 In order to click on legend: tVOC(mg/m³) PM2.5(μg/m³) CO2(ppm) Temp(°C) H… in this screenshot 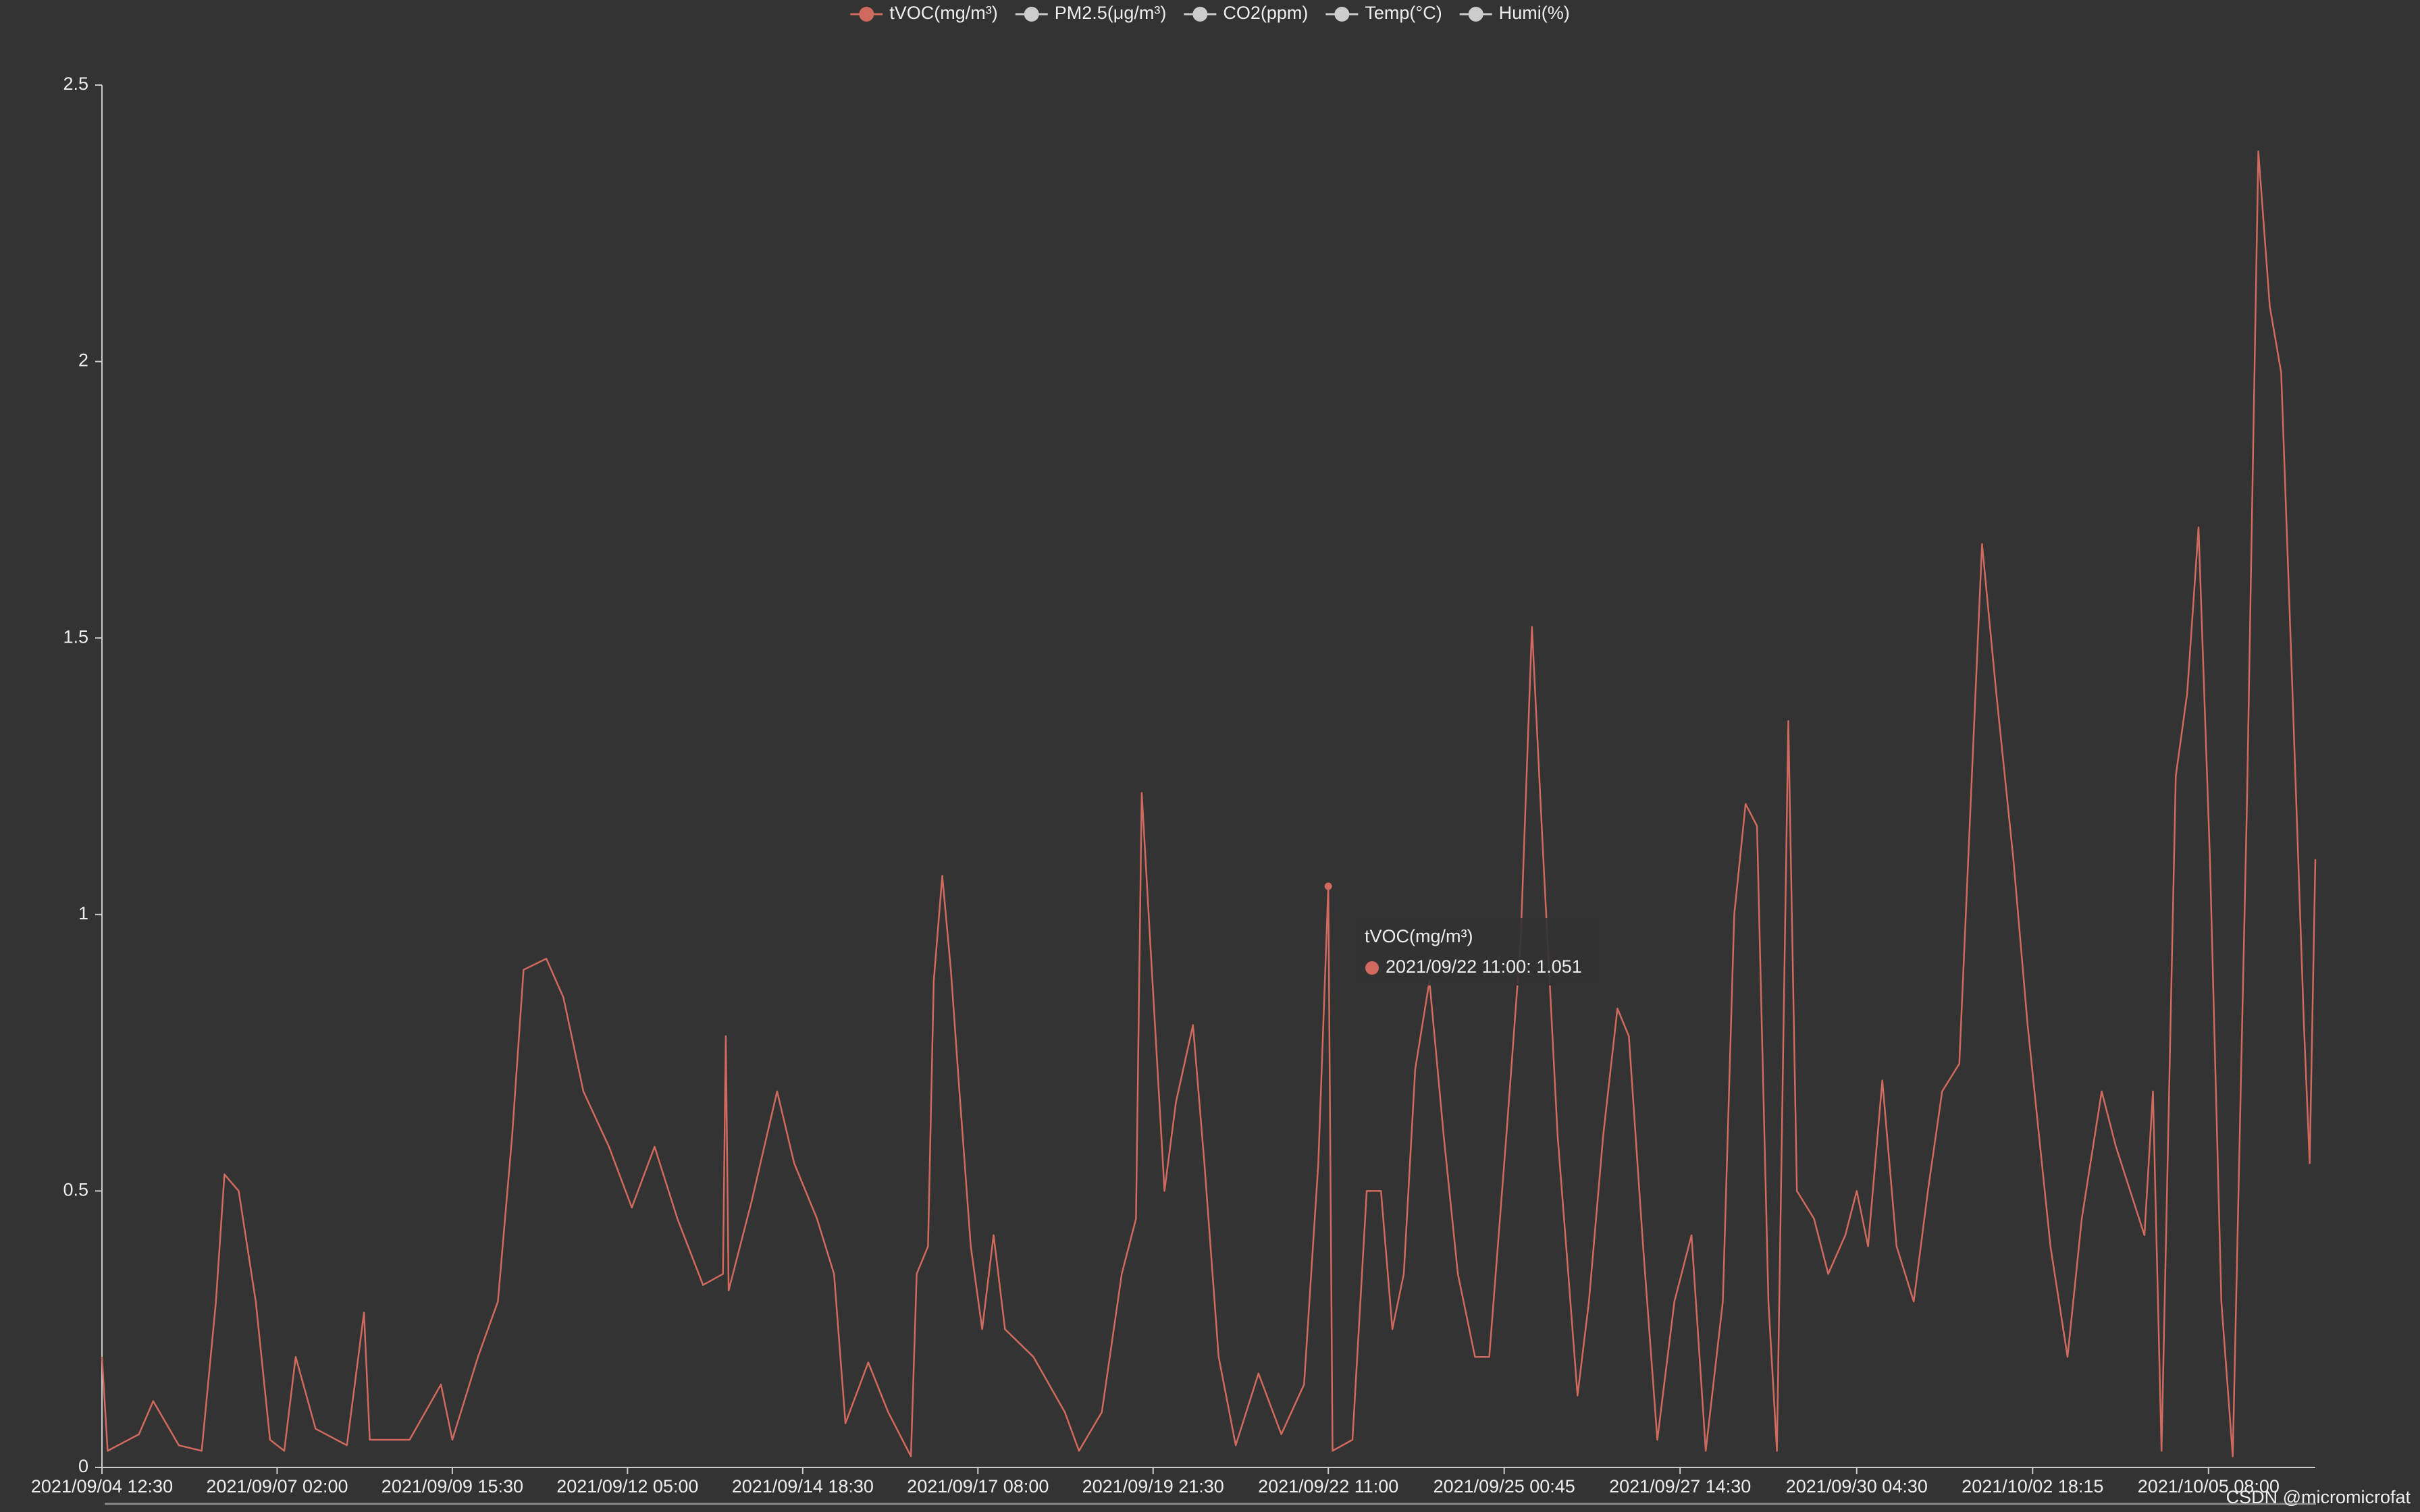, I will do `click(1210, 13)`.